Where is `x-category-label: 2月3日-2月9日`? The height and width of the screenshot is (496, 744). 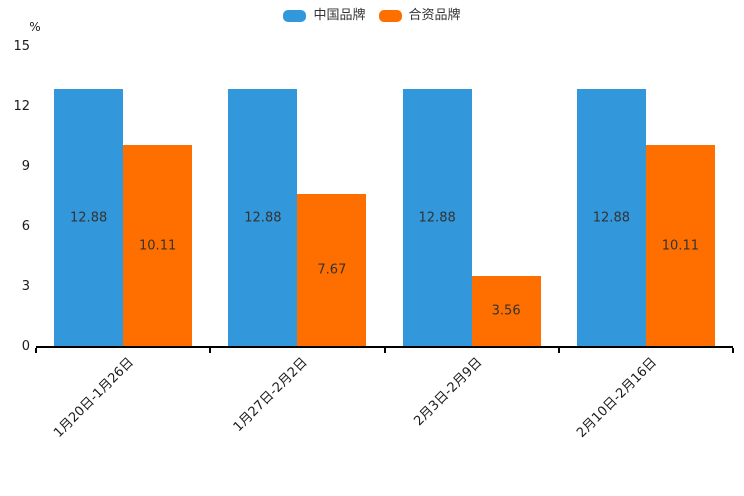 x-category-label: 2月3日-2月9日 is located at coordinates (448, 392).